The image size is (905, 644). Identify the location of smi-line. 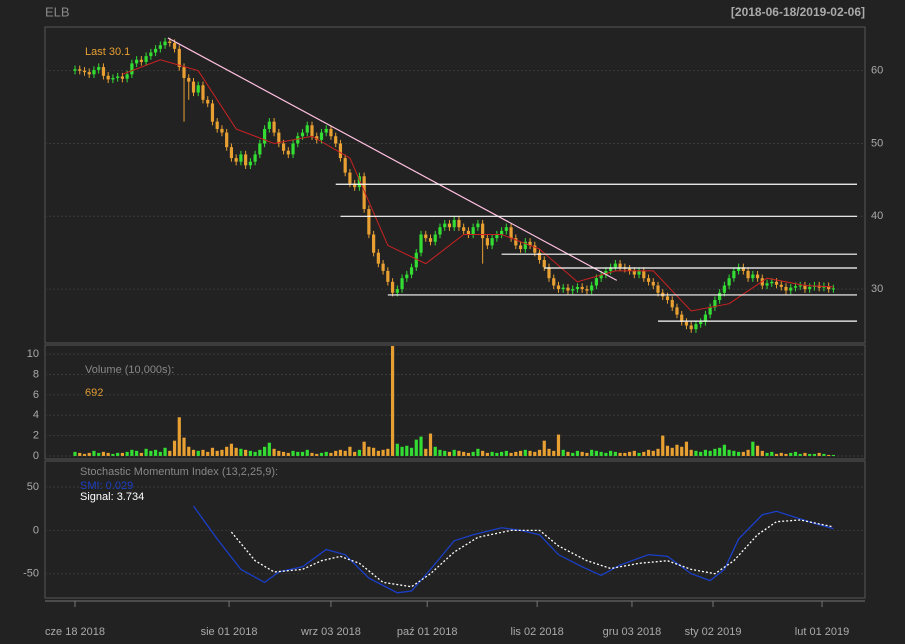
(513, 549).